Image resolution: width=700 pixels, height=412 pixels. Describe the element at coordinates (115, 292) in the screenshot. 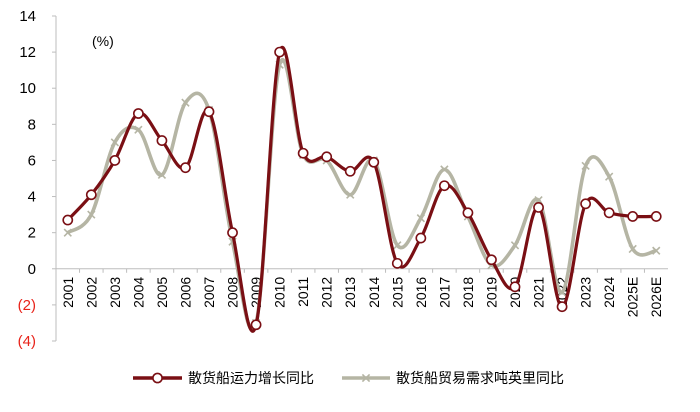

I see `x-tick-label: 2003` at that location.